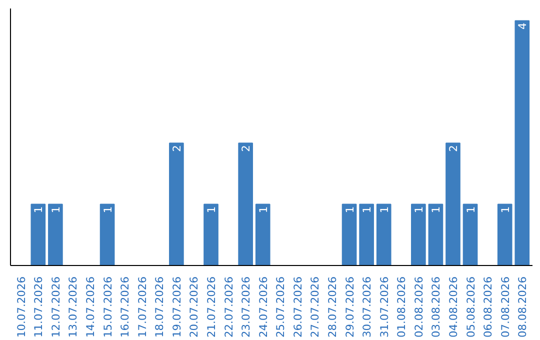  I want to click on x-tick-label: 23.07.2026, so click(246, 307).